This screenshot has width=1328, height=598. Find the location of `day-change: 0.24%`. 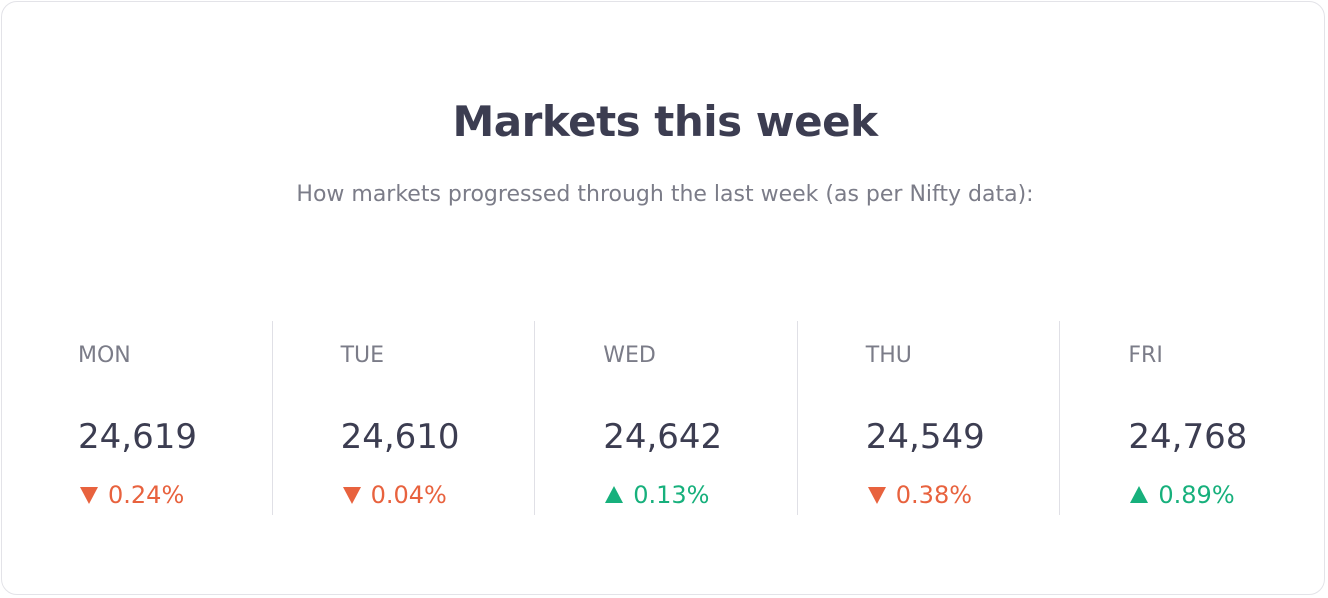

day-change: 0.24% is located at coordinates (131, 495).